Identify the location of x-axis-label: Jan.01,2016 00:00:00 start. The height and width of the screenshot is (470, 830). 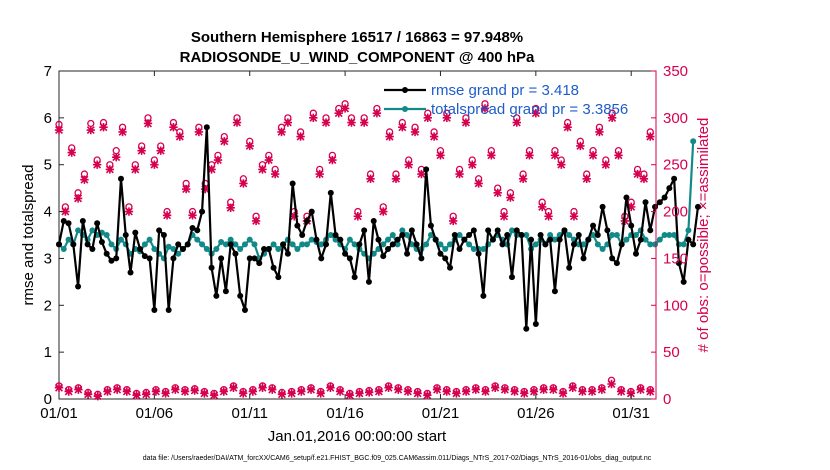
(357, 436).